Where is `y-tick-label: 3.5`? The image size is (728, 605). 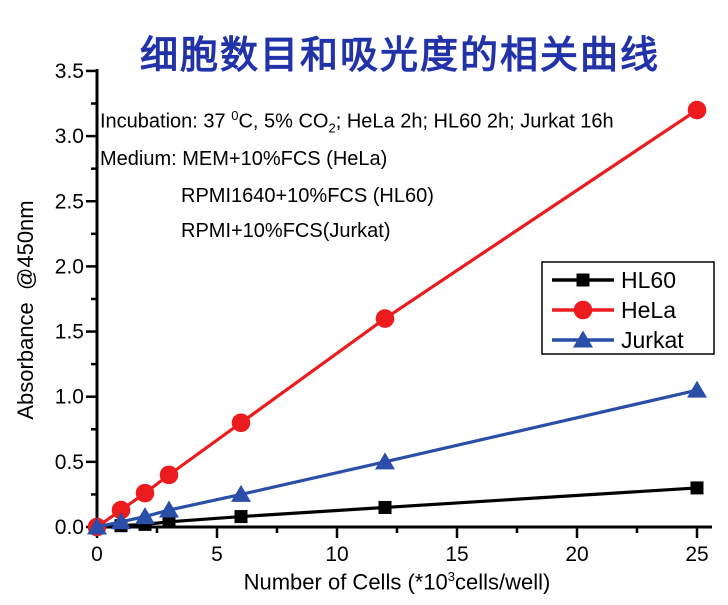 y-tick-label: 3.5 is located at coordinates (69, 71).